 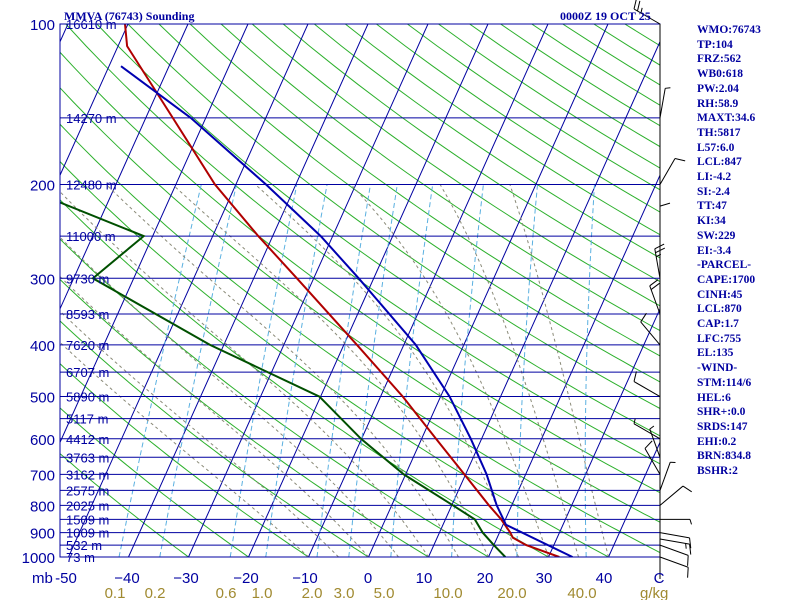 What do you see at coordinates (719, 162) in the screenshot?
I see `index-item: LCL:847` at bounding box center [719, 162].